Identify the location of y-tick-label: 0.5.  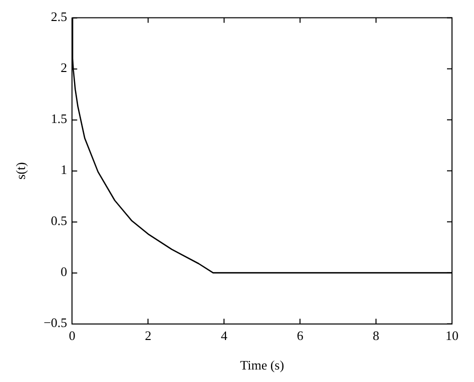
(59, 220).